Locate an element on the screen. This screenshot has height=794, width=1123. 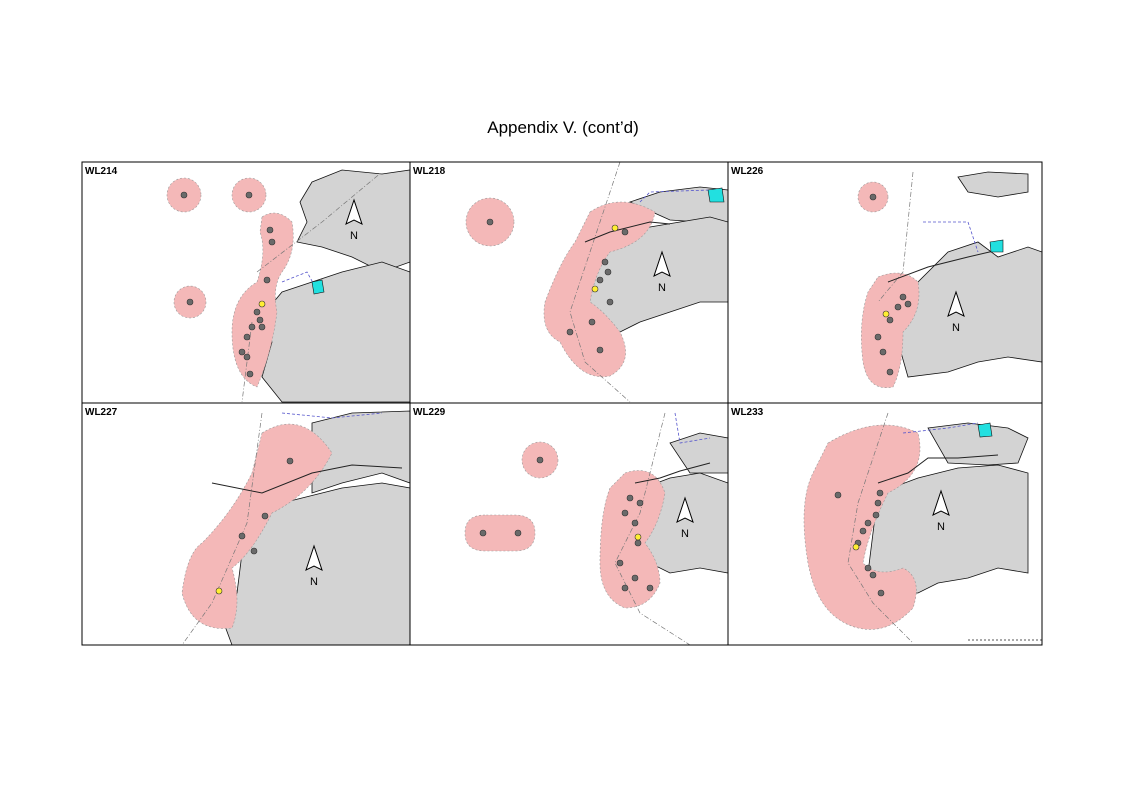
panel-label: WL226 is located at coordinates (747, 171).